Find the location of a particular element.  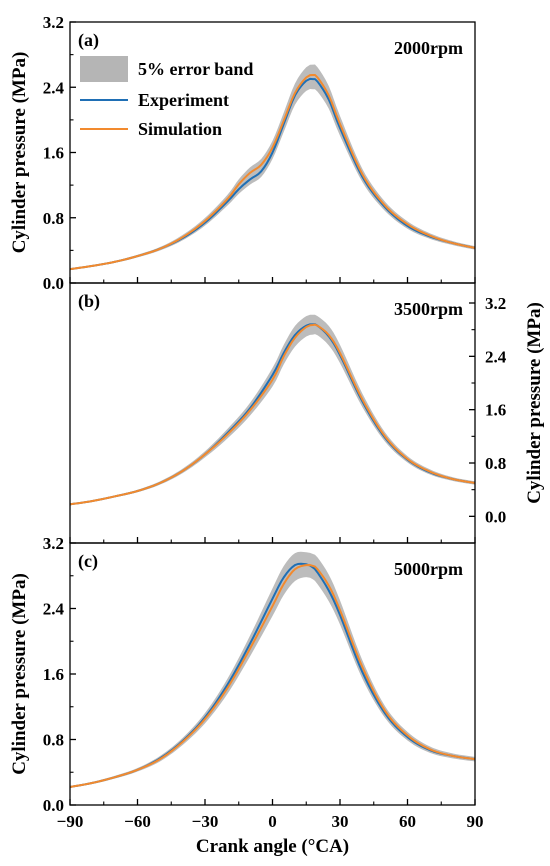

x-tick-label: −90 is located at coordinates (70, 821).